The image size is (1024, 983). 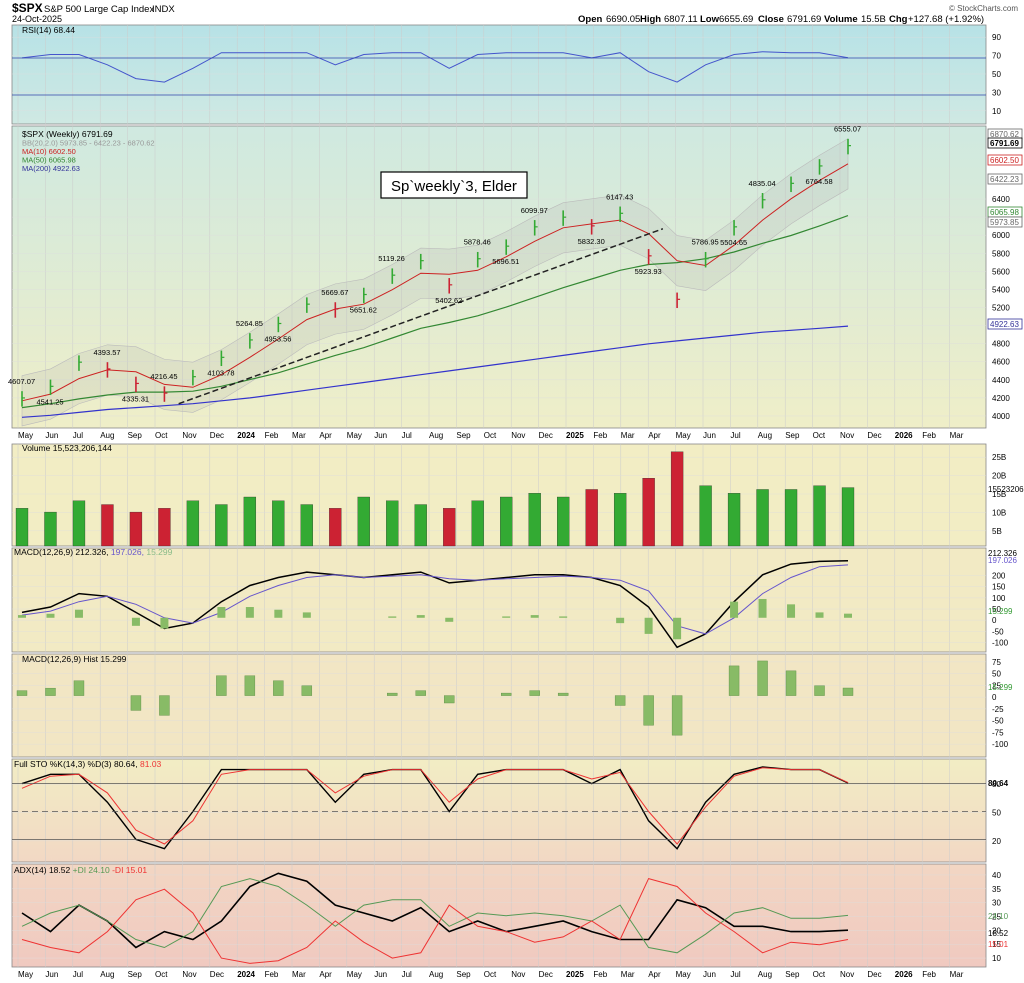 I want to click on legend-entry: MA(50) 6065.98, so click(x=49, y=160).